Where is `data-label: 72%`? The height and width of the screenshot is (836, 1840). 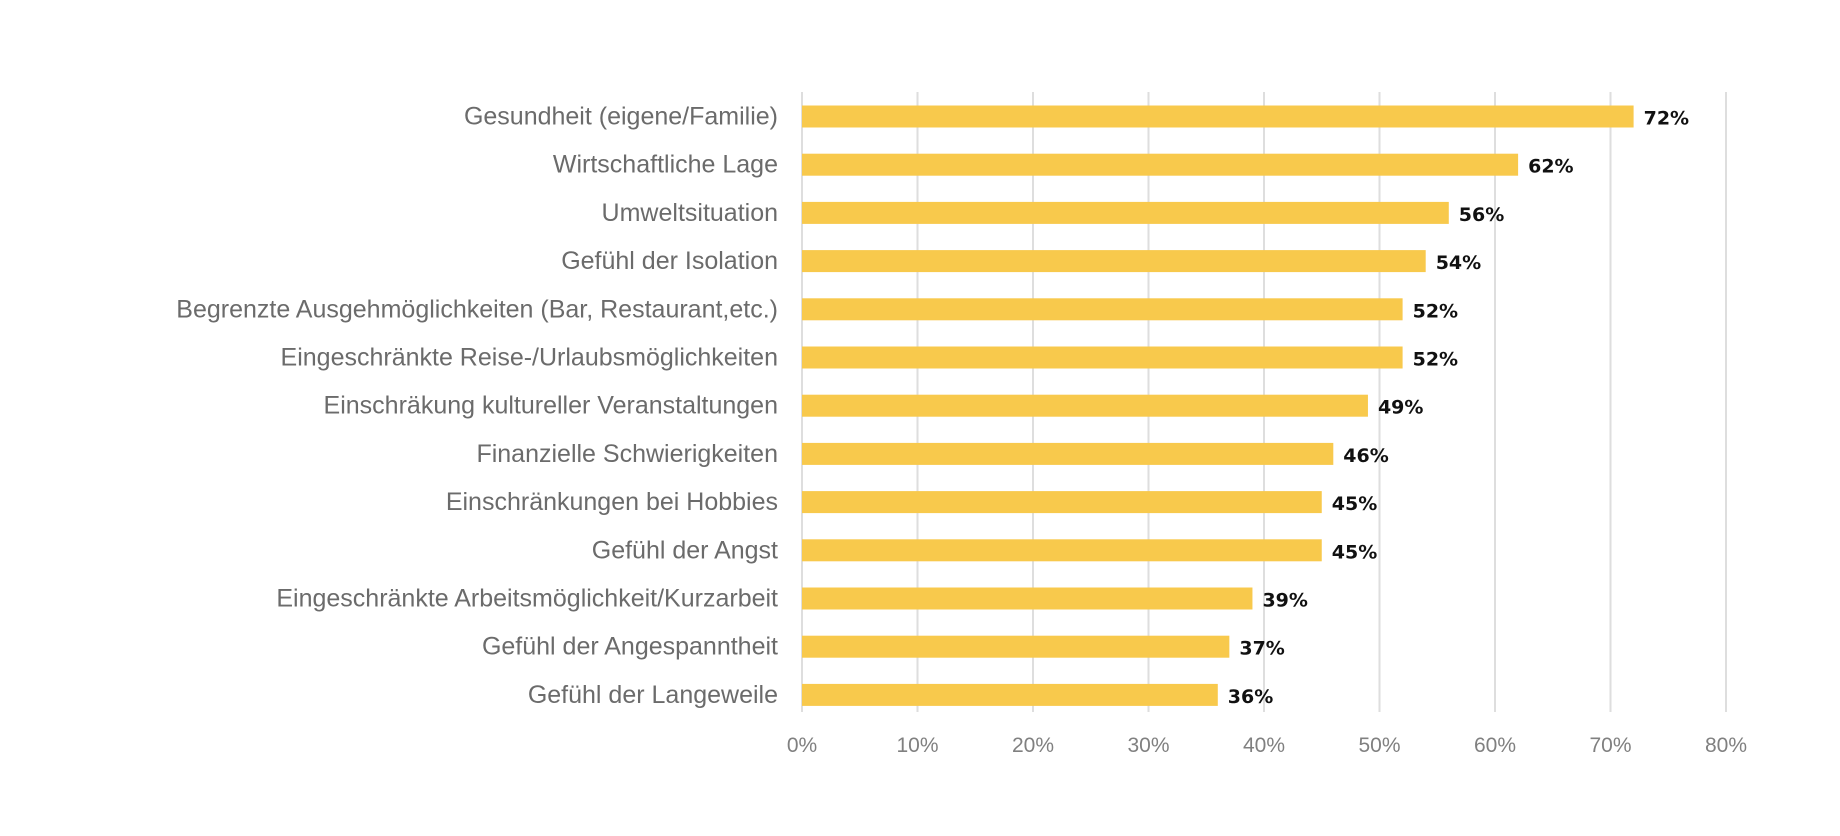 data-label: 72% is located at coordinates (1666, 119).